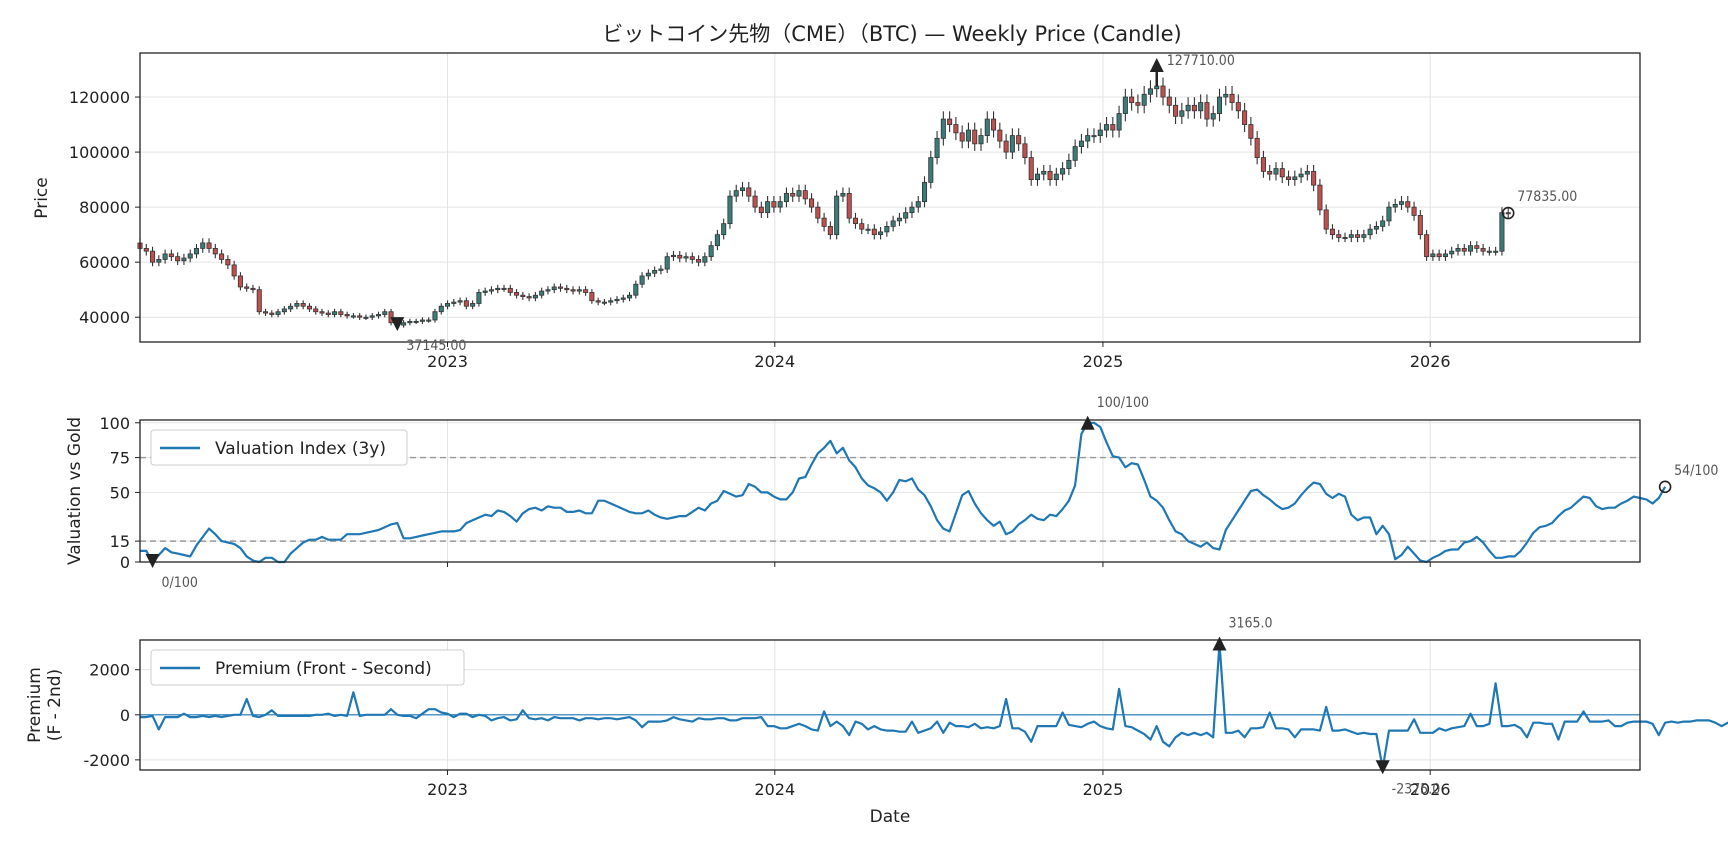  I want to click on min-label: -2375.0, so click(1416, 789).